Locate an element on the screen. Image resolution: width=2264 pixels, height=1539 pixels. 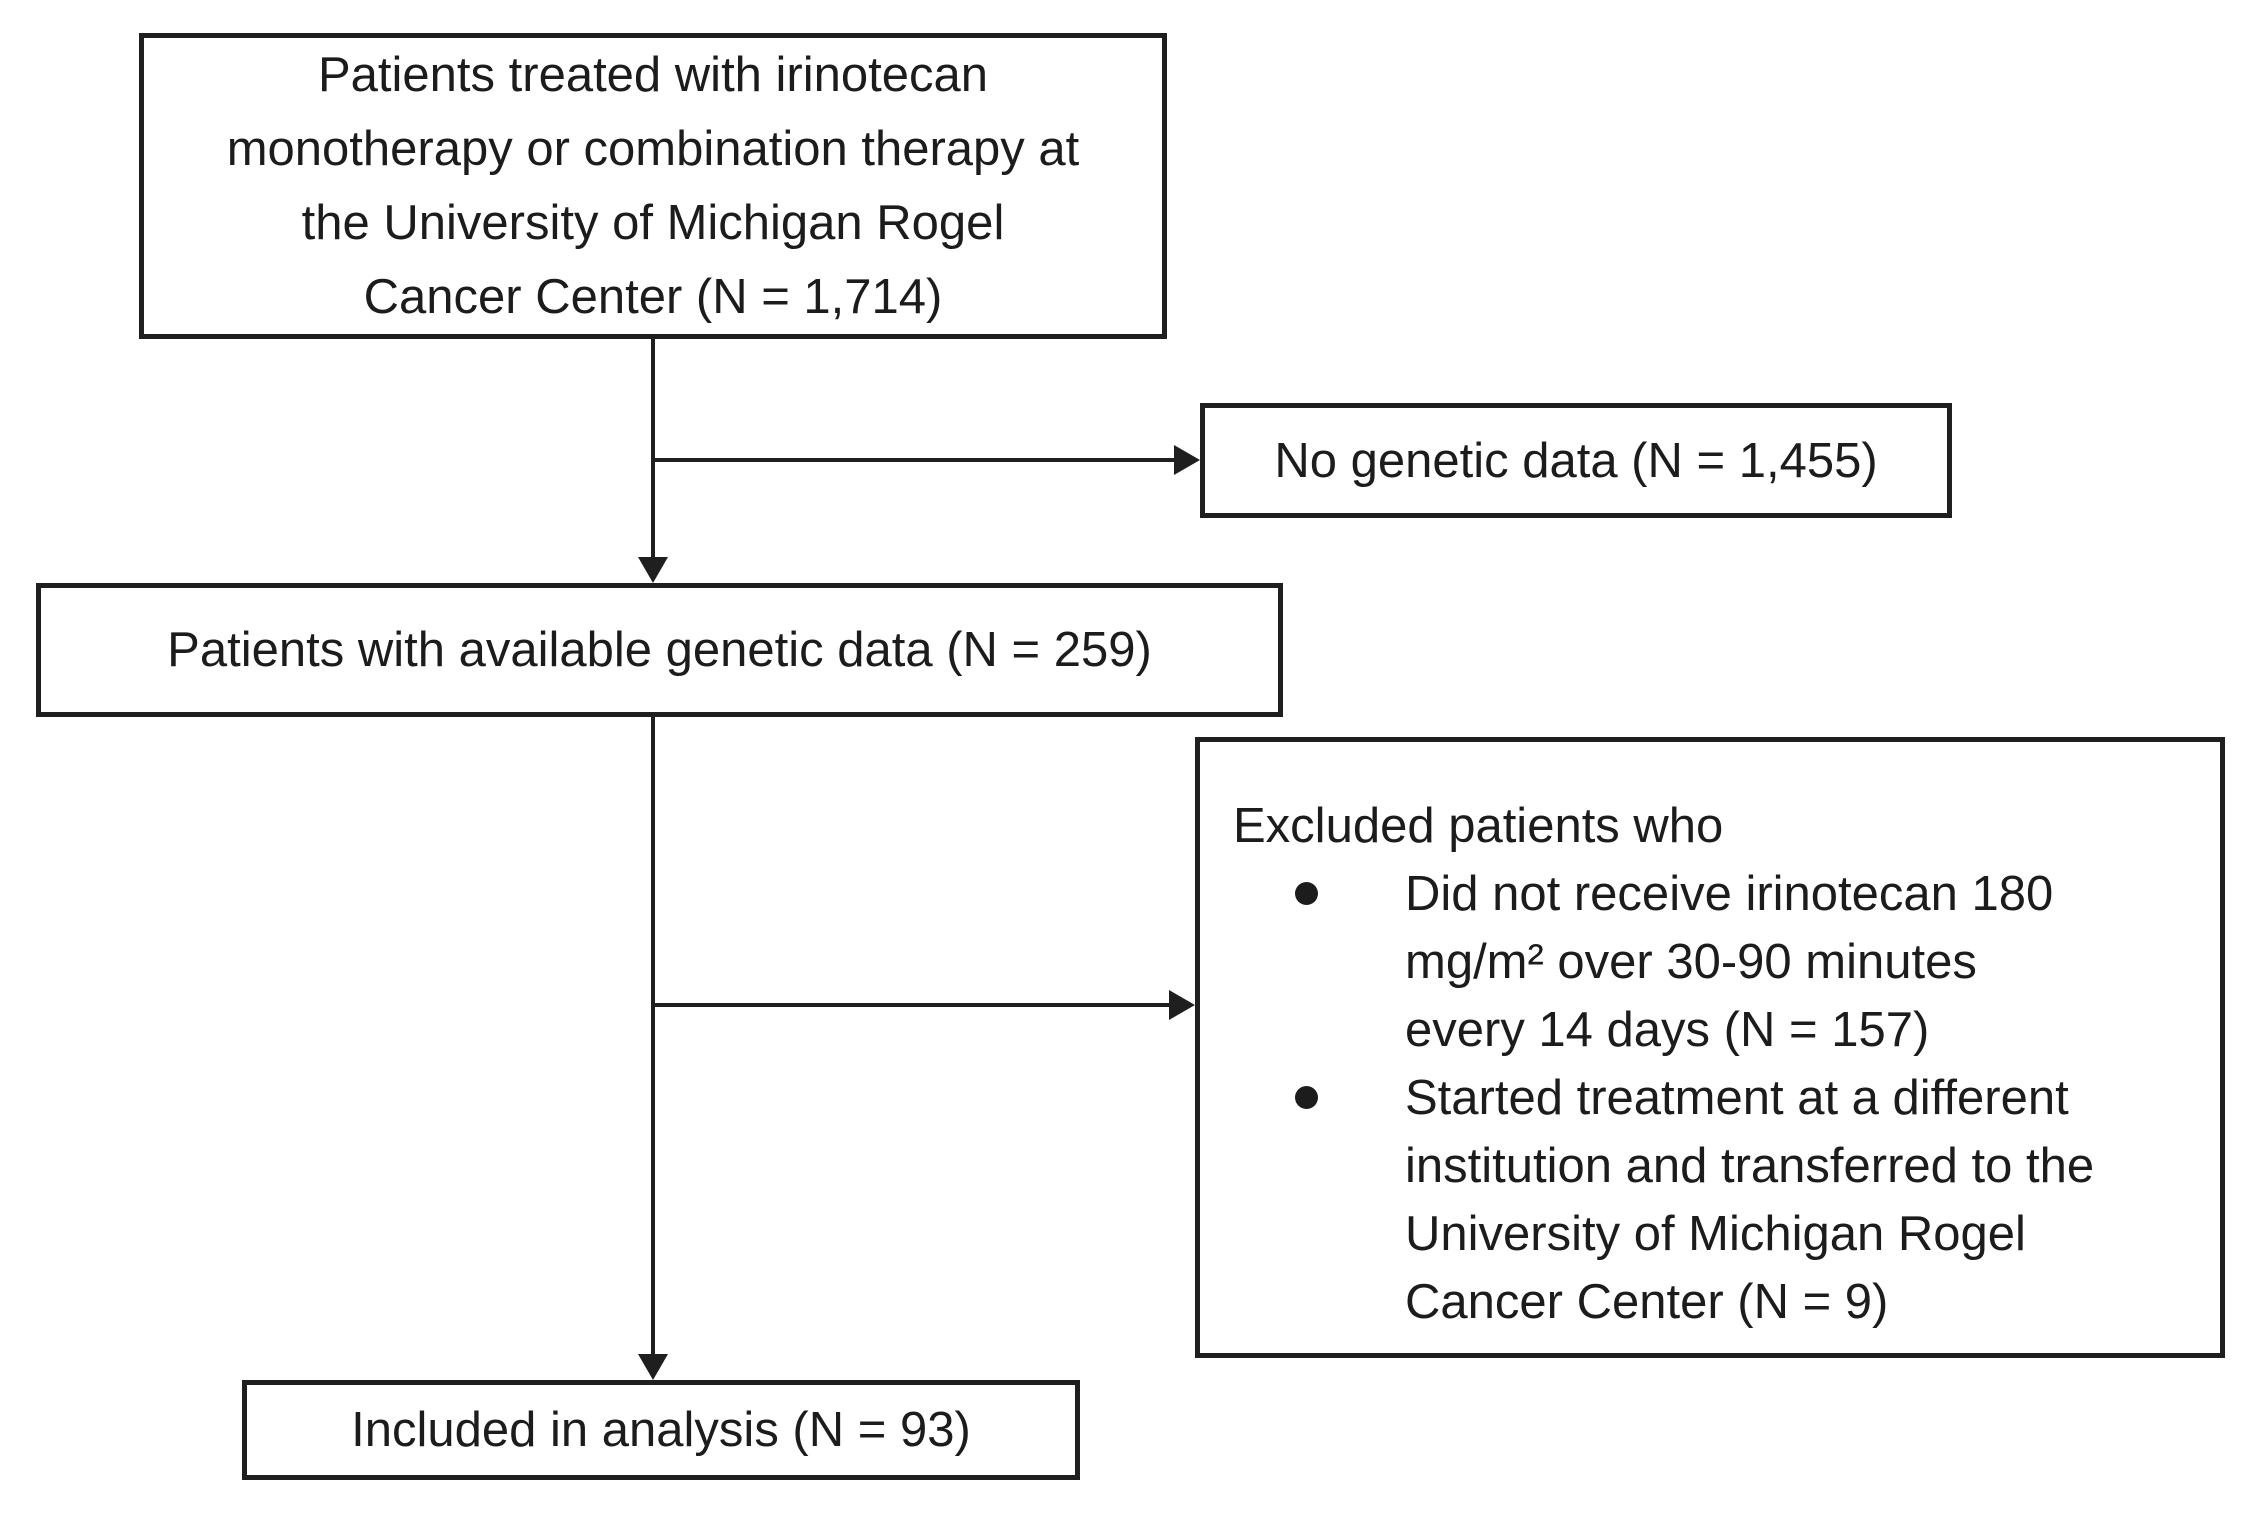
node-text-line: No genetic data (N = 1,455) is located at coordinates (1576, 460).